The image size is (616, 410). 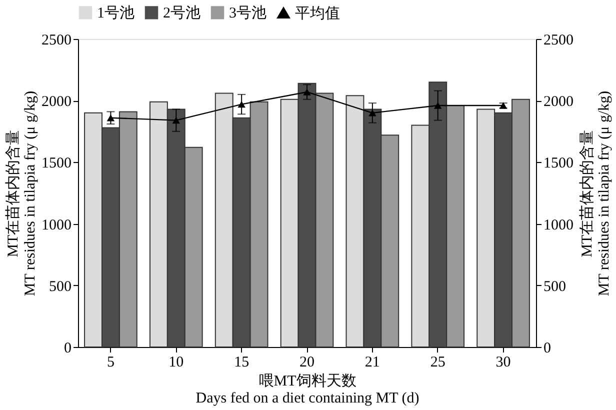 I want to click on x-tick-label: 21, so click(x=372, y=362).